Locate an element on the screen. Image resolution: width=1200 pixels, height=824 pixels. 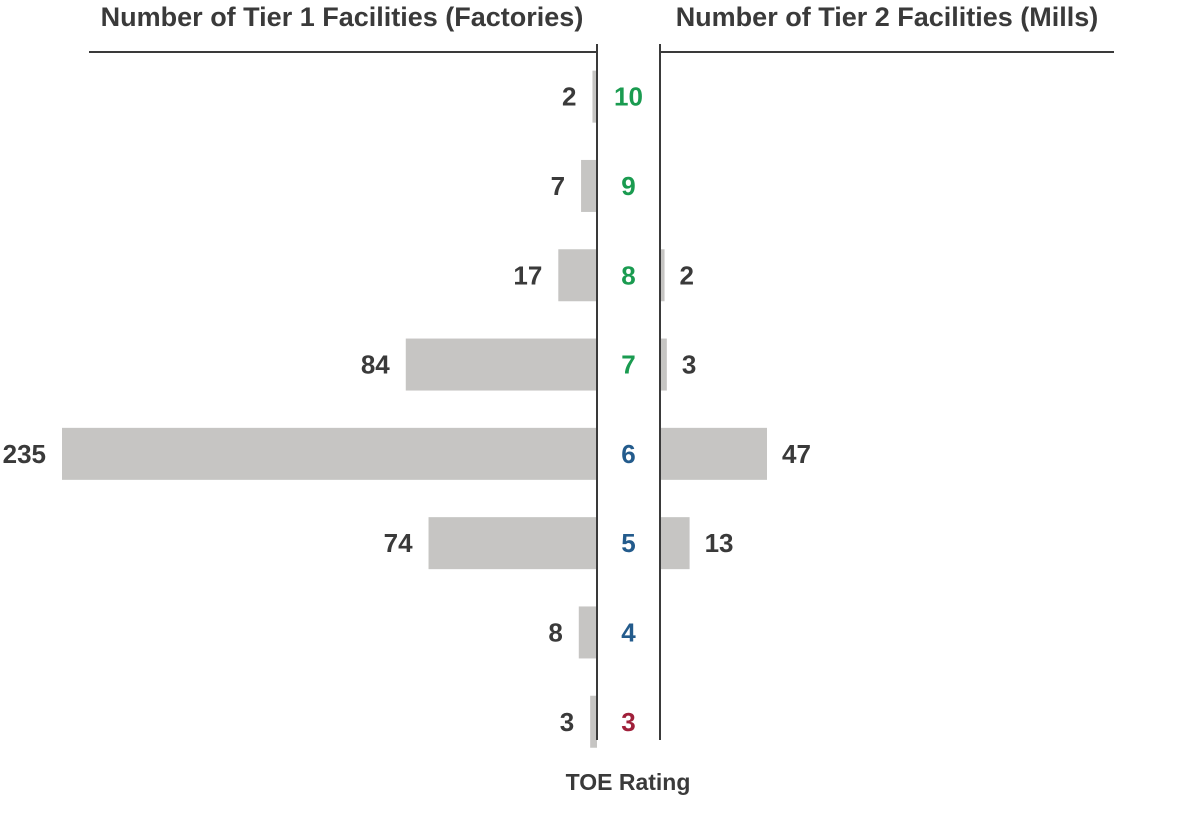
tier2-value-label: 2 is located at coordinates (687, 275).